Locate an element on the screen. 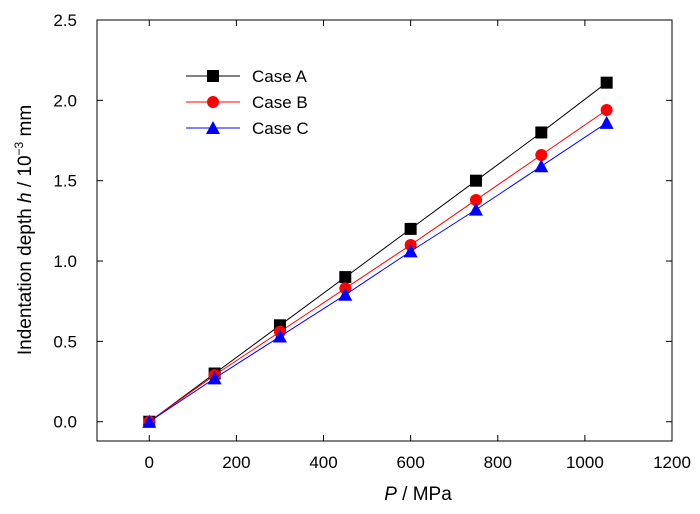 The width and height of the screenshot is (700, 514). y-axis-title: Indentation depth h / 10−3 mm is located at coordinates (24, 230).